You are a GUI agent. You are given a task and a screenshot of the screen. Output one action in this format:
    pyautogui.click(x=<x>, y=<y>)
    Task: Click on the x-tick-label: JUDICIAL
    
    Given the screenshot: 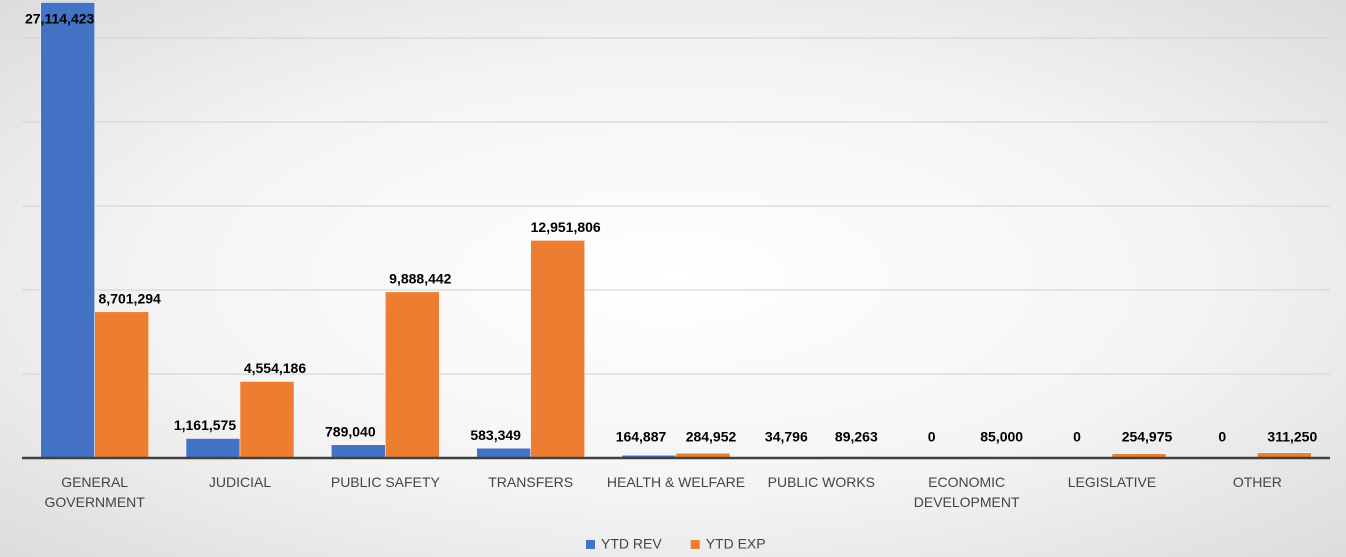 What is the action you would take?
    pyautogui.click(x=240, y=482)
    